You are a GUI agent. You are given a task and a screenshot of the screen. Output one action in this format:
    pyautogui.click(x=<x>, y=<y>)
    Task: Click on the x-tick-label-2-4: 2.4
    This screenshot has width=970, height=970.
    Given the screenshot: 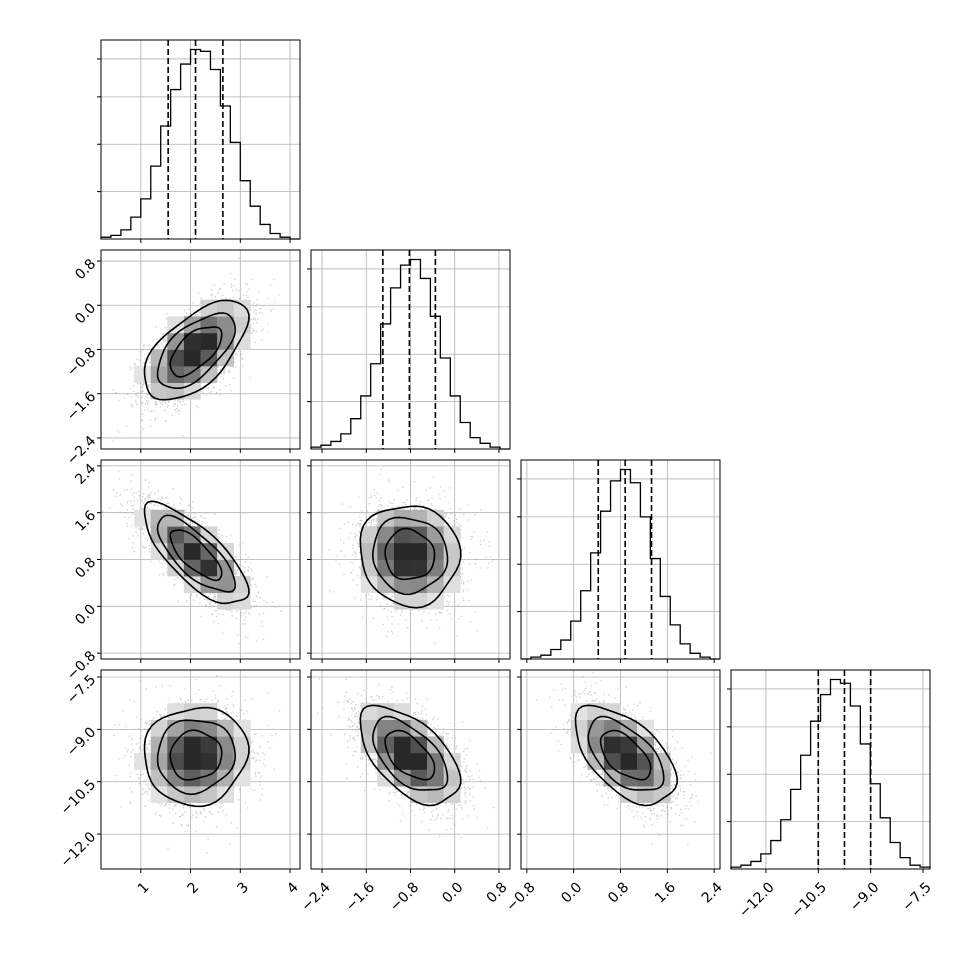 What is the action you would take?
    pyautogui.click(x=712, y=892)
    